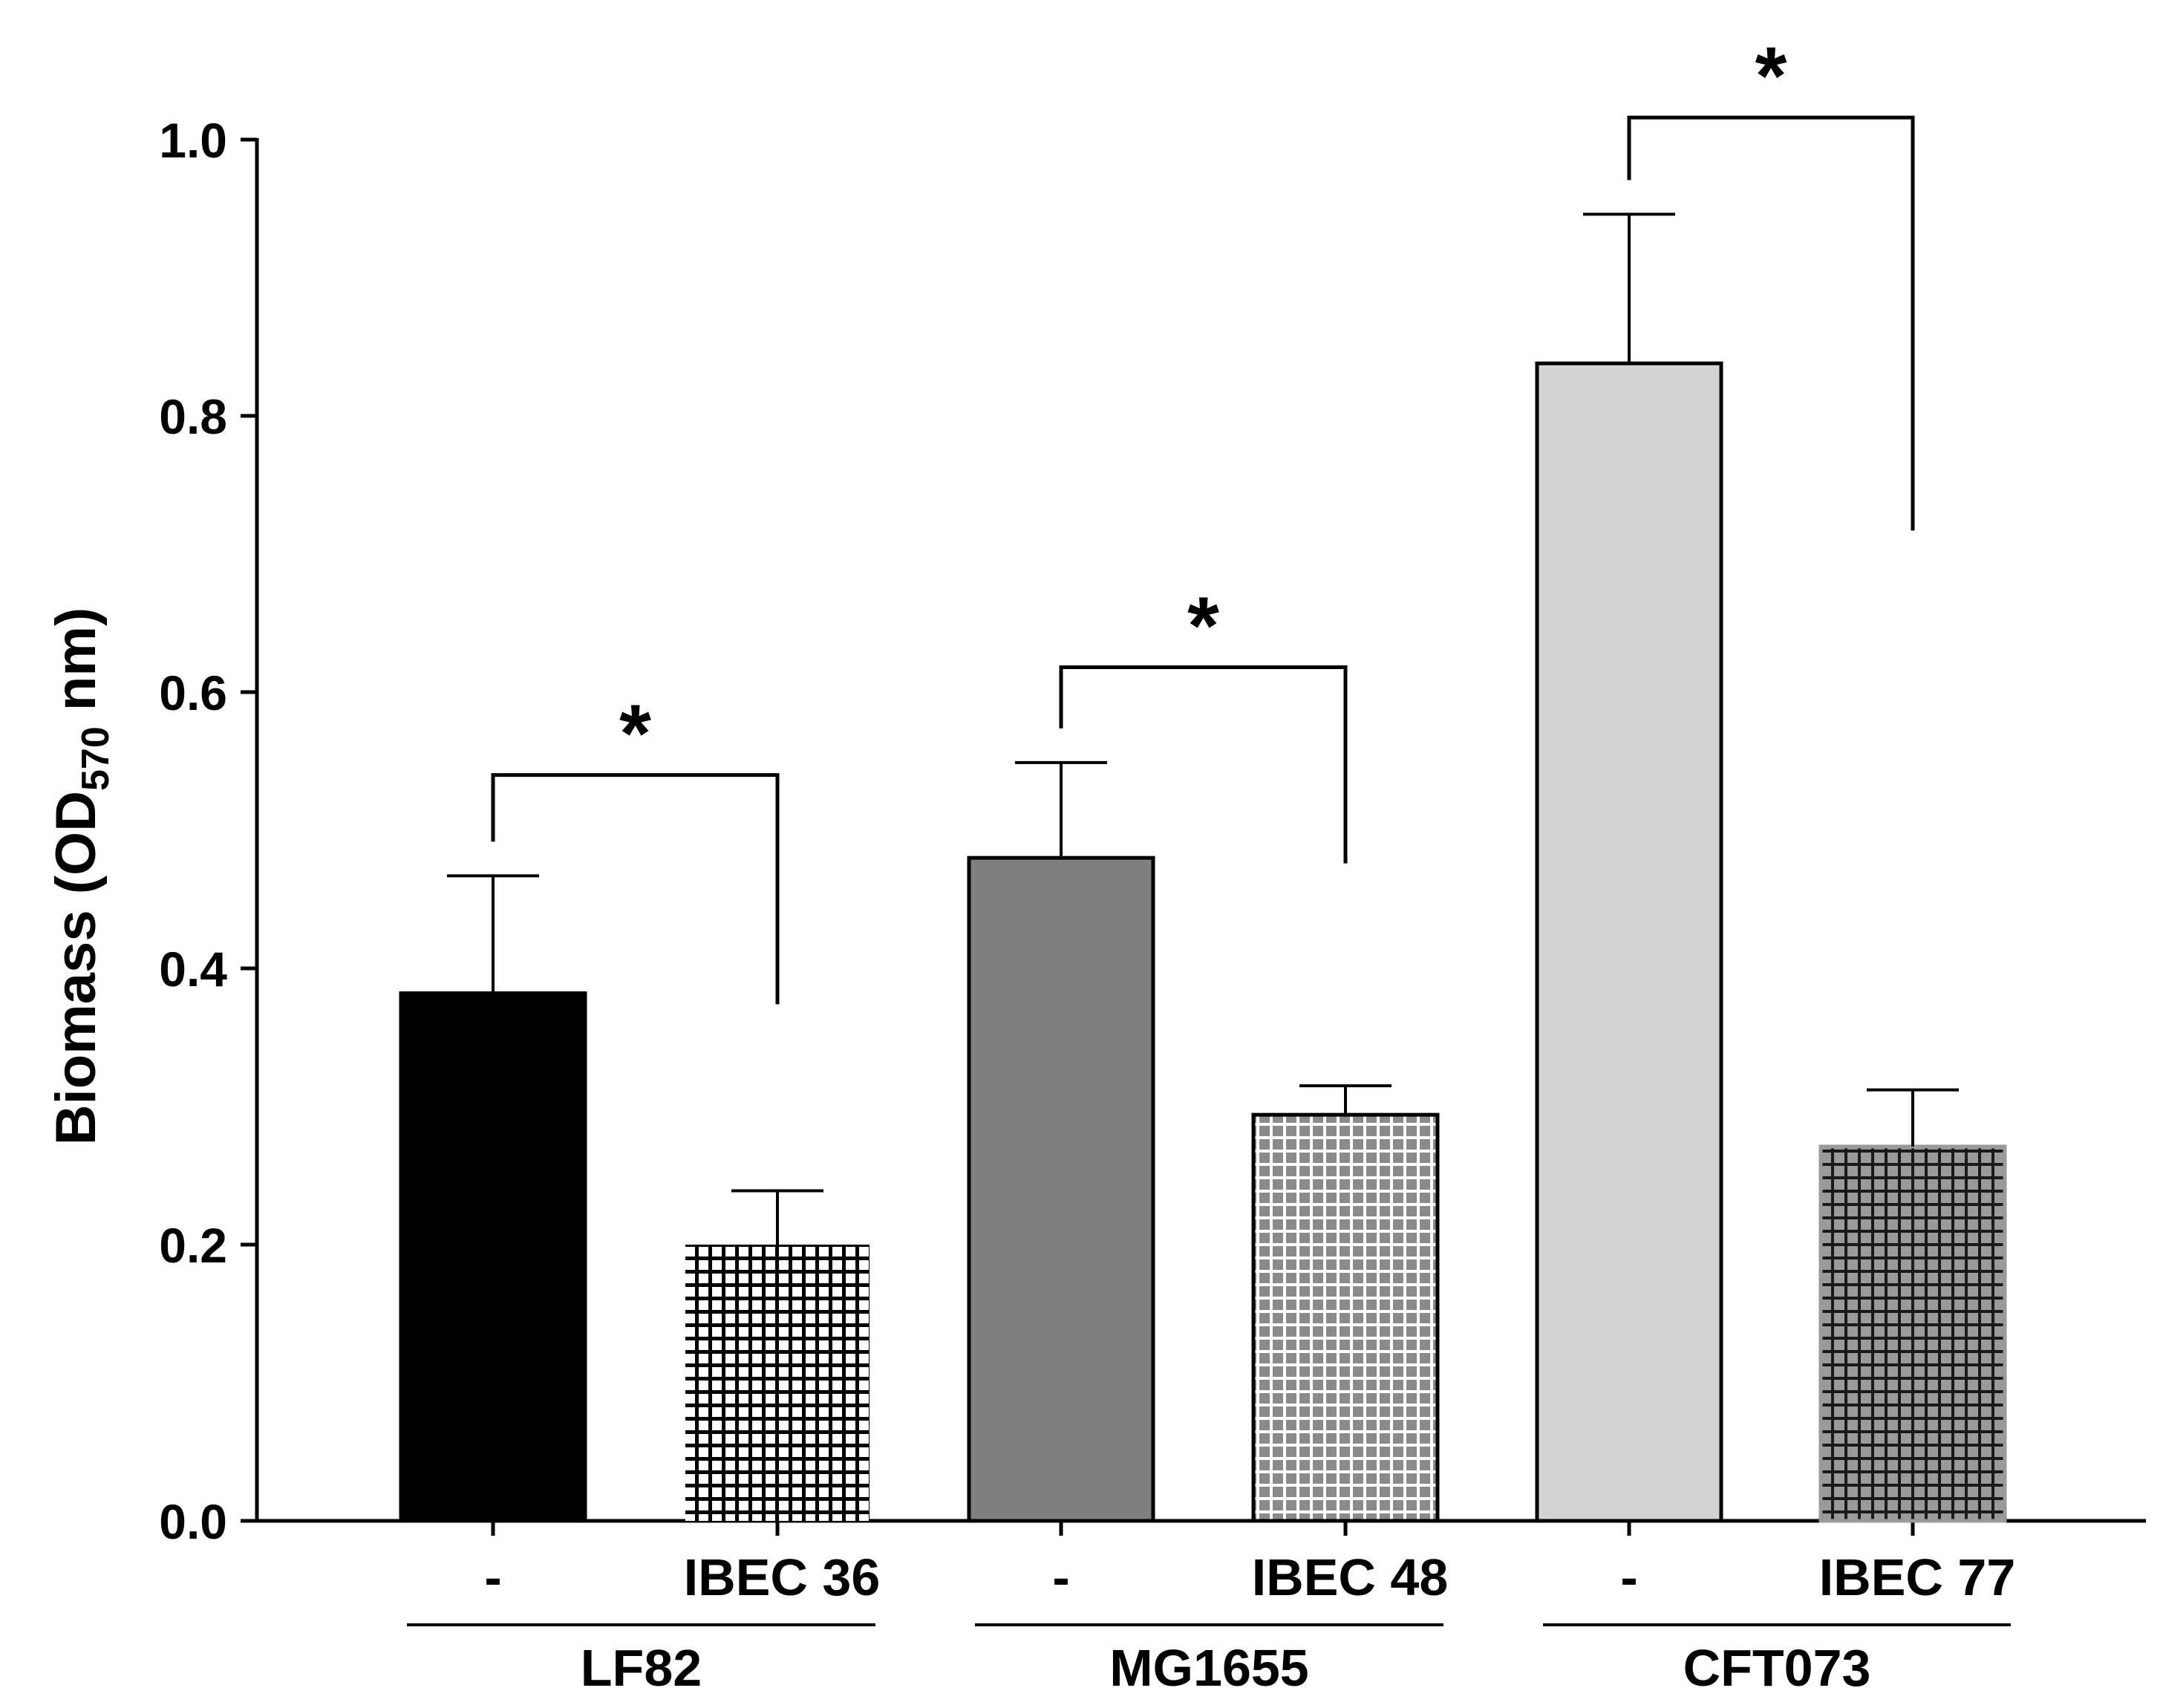  I want to click on y-axis-title-tail: nm), so click(77, 666).